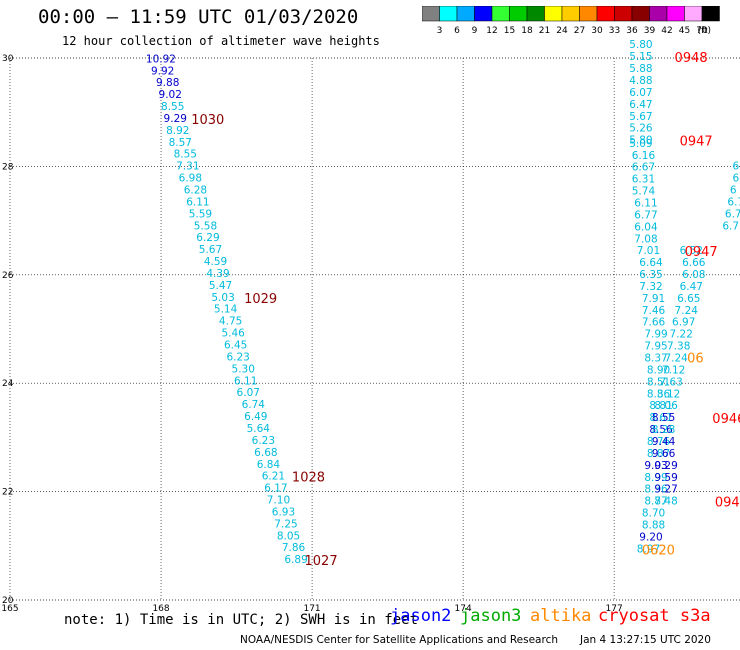 The width and height of the screenshot is (740, 650). Describe the element at coordinates (457, 31) in the screenshot. I see `legend-label: 6` at that location.